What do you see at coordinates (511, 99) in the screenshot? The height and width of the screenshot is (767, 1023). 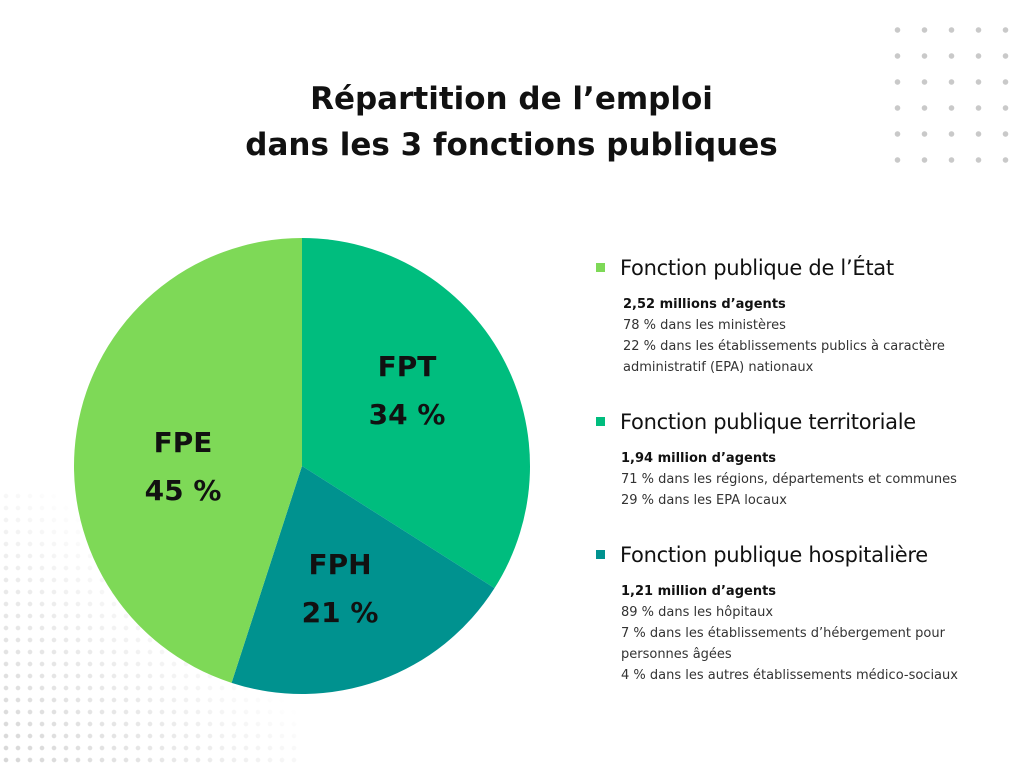 I see `title-line: Répartition de l’emploi` at bounding box center [511, 99].